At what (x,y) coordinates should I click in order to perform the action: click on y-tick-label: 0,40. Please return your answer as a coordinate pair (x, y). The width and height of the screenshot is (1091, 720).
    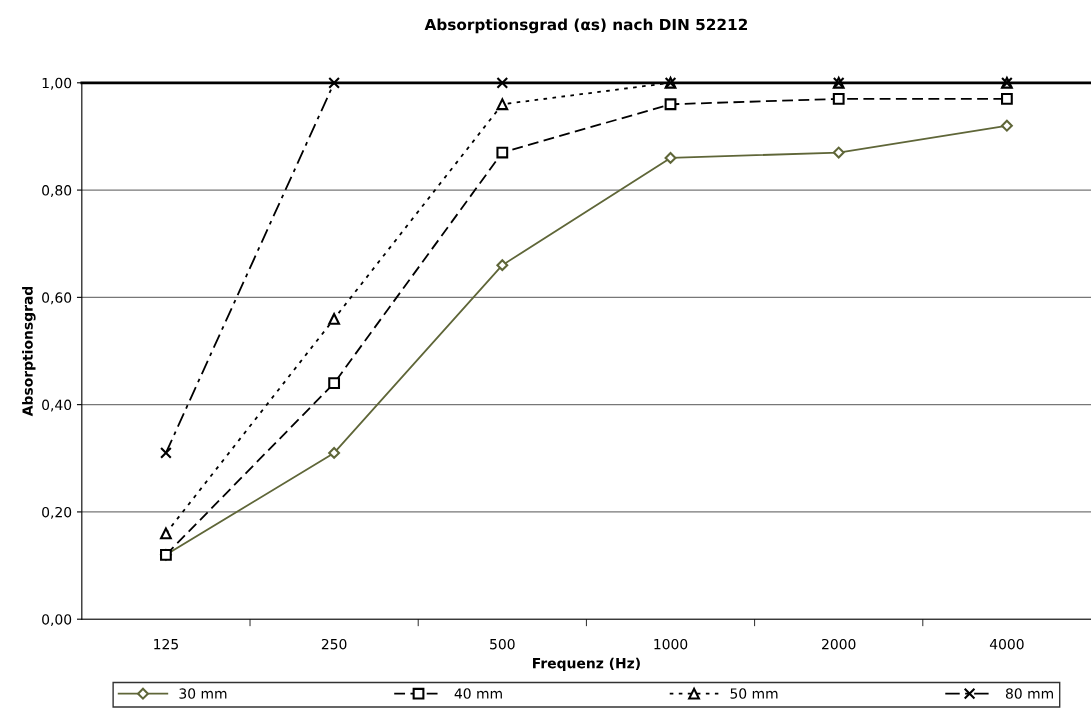
    Looking at the image, I should click on (57, 405).